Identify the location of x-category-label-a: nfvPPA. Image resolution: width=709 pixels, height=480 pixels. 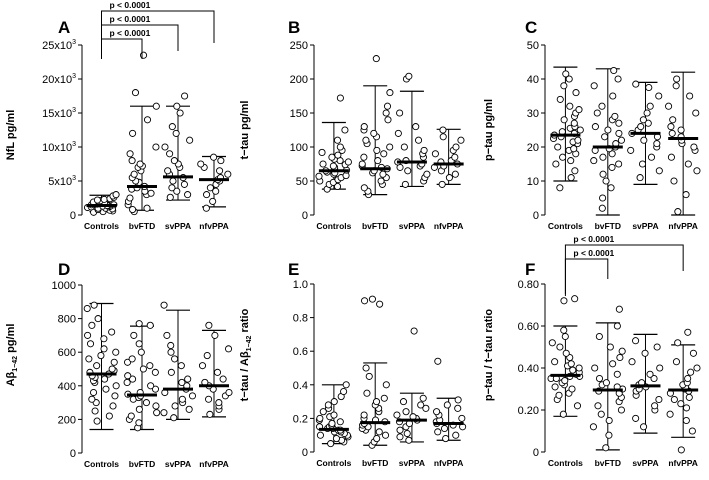
(214, 226).